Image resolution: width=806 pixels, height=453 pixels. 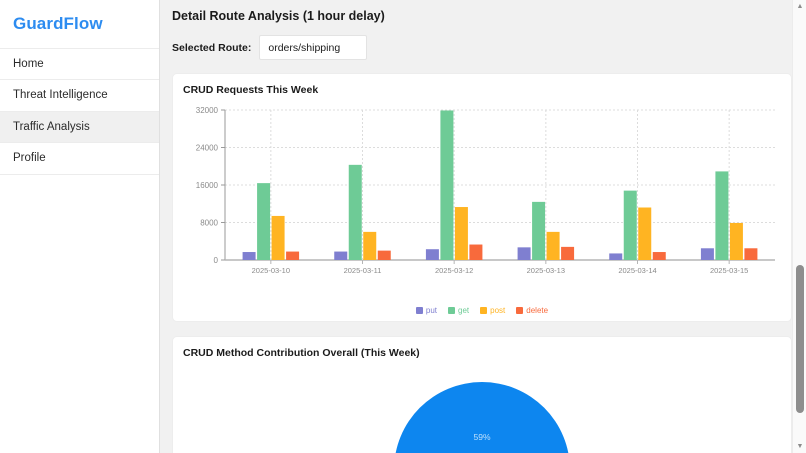 What do you see at coordinates (520, 310) in the screenshot?
I see `legend-swatch-delete` at bounding box center [520, 310].